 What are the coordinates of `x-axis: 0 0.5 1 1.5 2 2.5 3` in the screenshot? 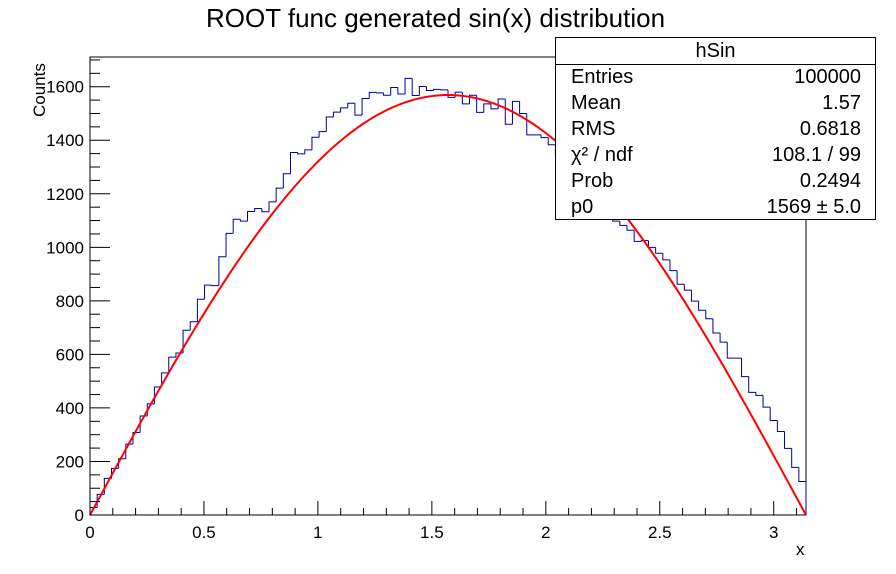 It's located at (441, 521).